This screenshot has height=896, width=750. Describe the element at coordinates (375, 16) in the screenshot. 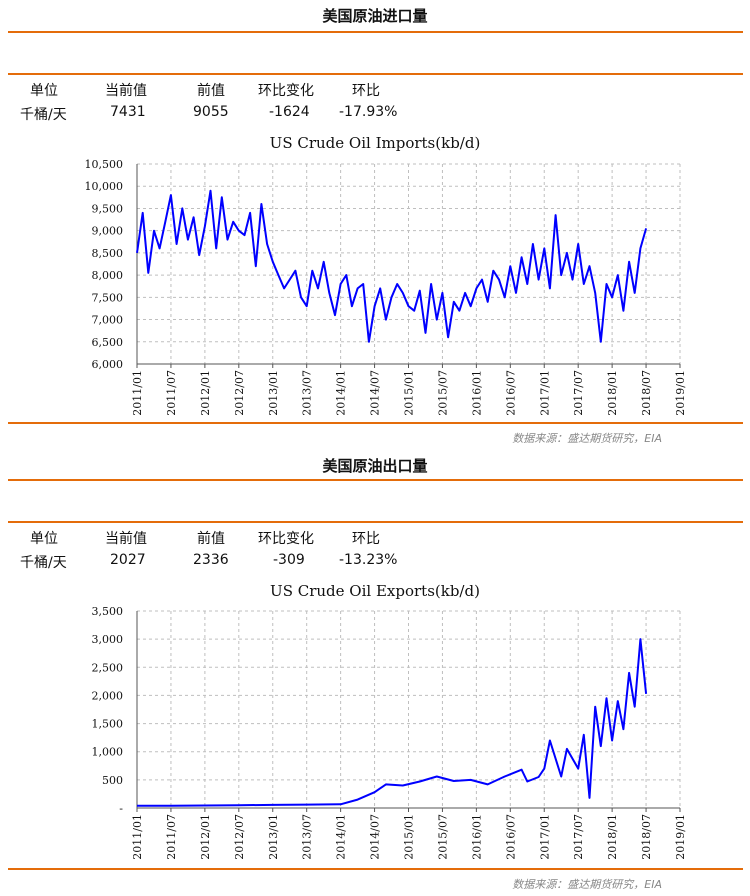

I see `imports-section-title: 美国原油进口量` at that location.